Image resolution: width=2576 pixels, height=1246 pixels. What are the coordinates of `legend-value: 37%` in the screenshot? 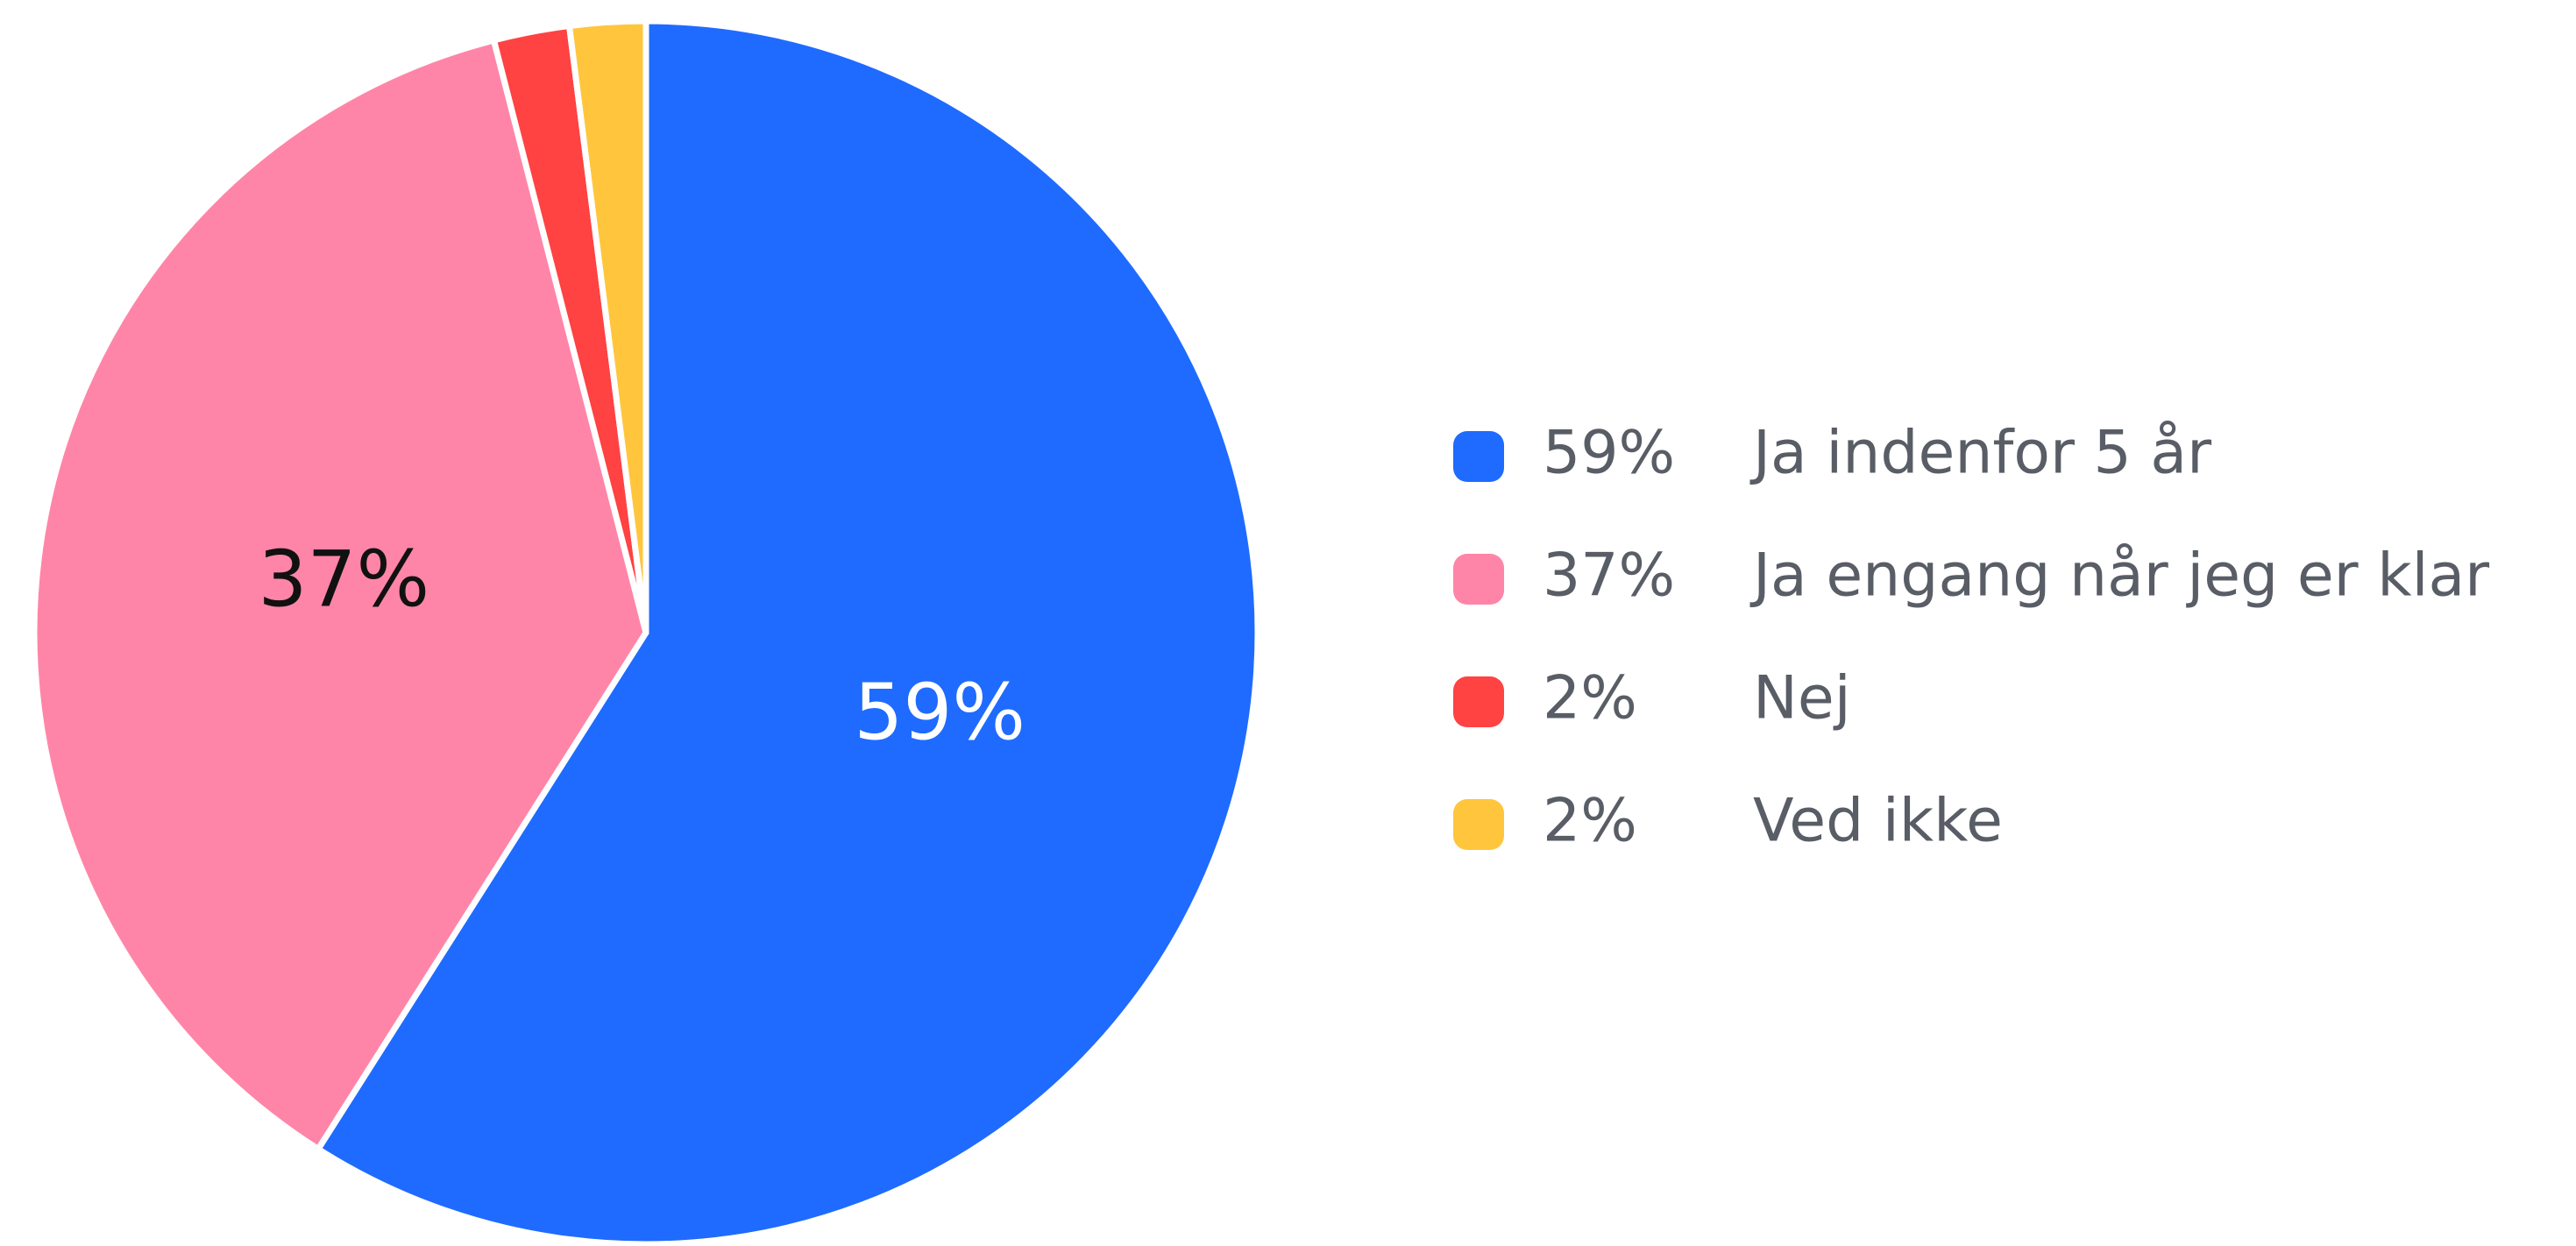 It's located at (1609, 576).